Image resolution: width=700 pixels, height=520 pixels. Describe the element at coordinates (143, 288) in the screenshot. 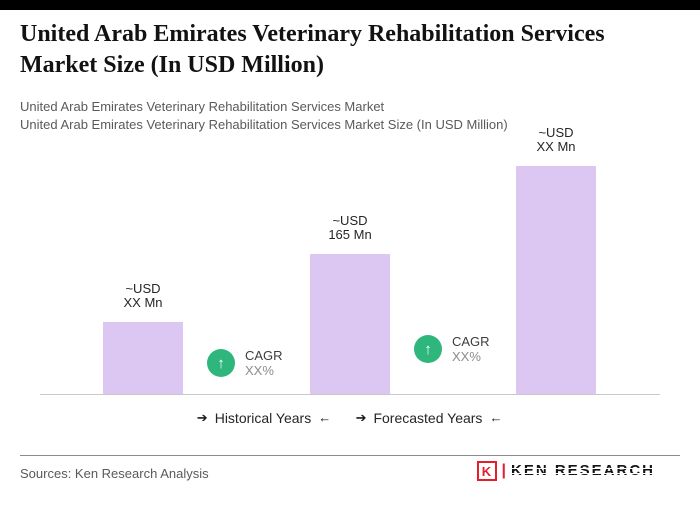

I see `bar-1-value-line1: ~USD` at that location.